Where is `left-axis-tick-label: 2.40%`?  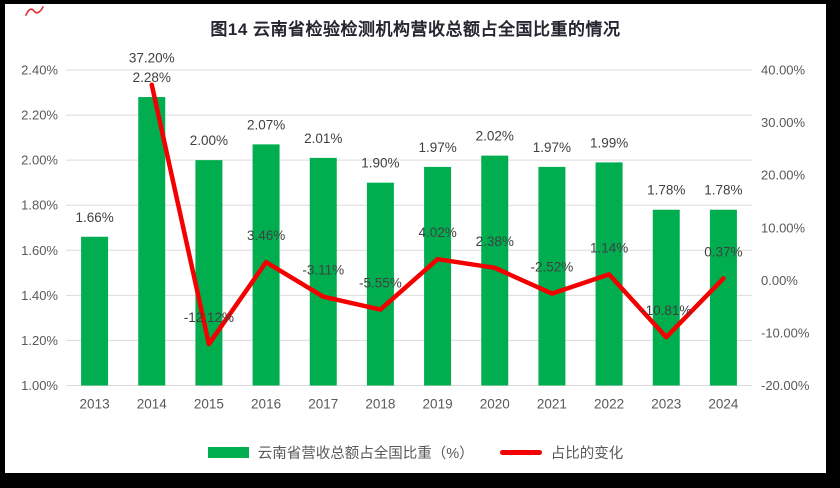 left-axis-tick-label: 2.40% is located at coordinates (39, 70).